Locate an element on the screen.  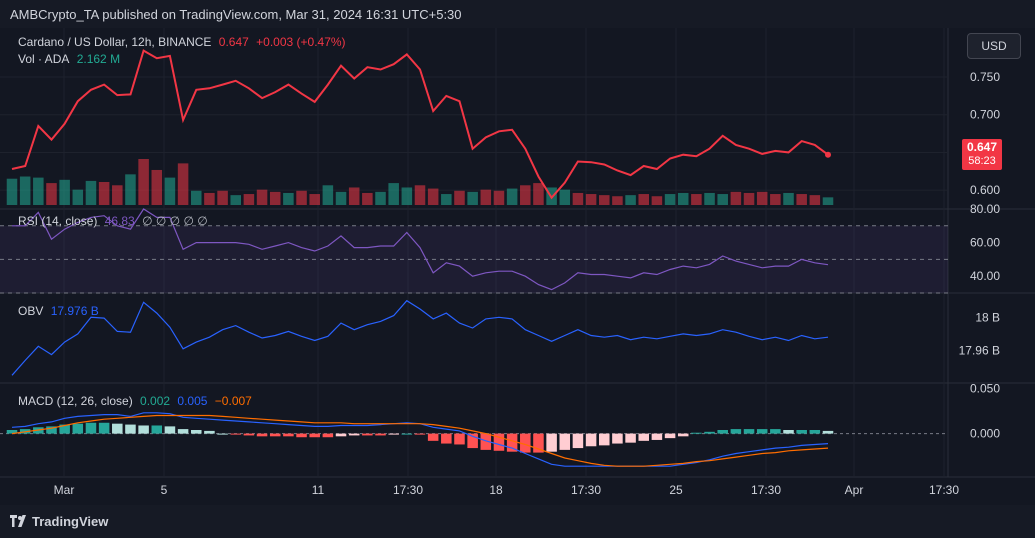
macd-tick-label: 0.000 is located at coordinates (985, 434).